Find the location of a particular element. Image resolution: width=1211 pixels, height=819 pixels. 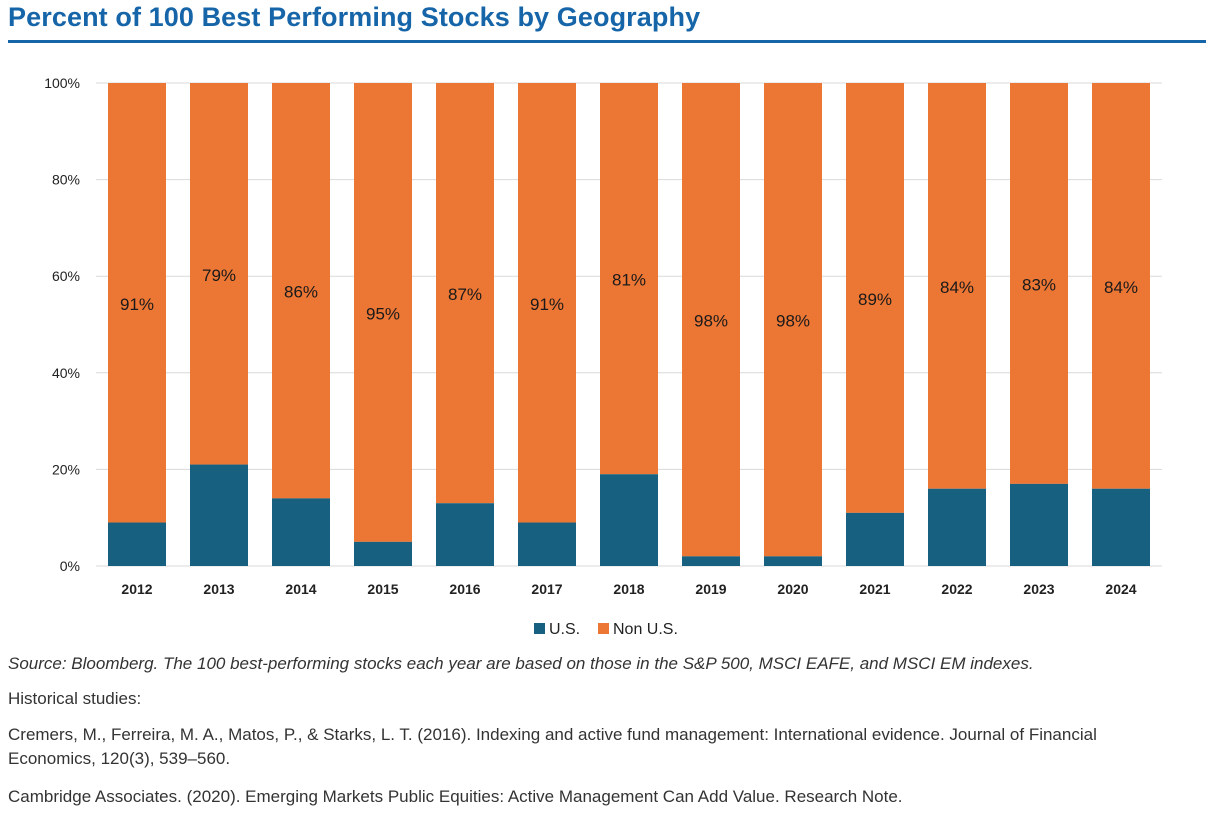

legend-us-label: U.S. is located at coordinates (564, 629).